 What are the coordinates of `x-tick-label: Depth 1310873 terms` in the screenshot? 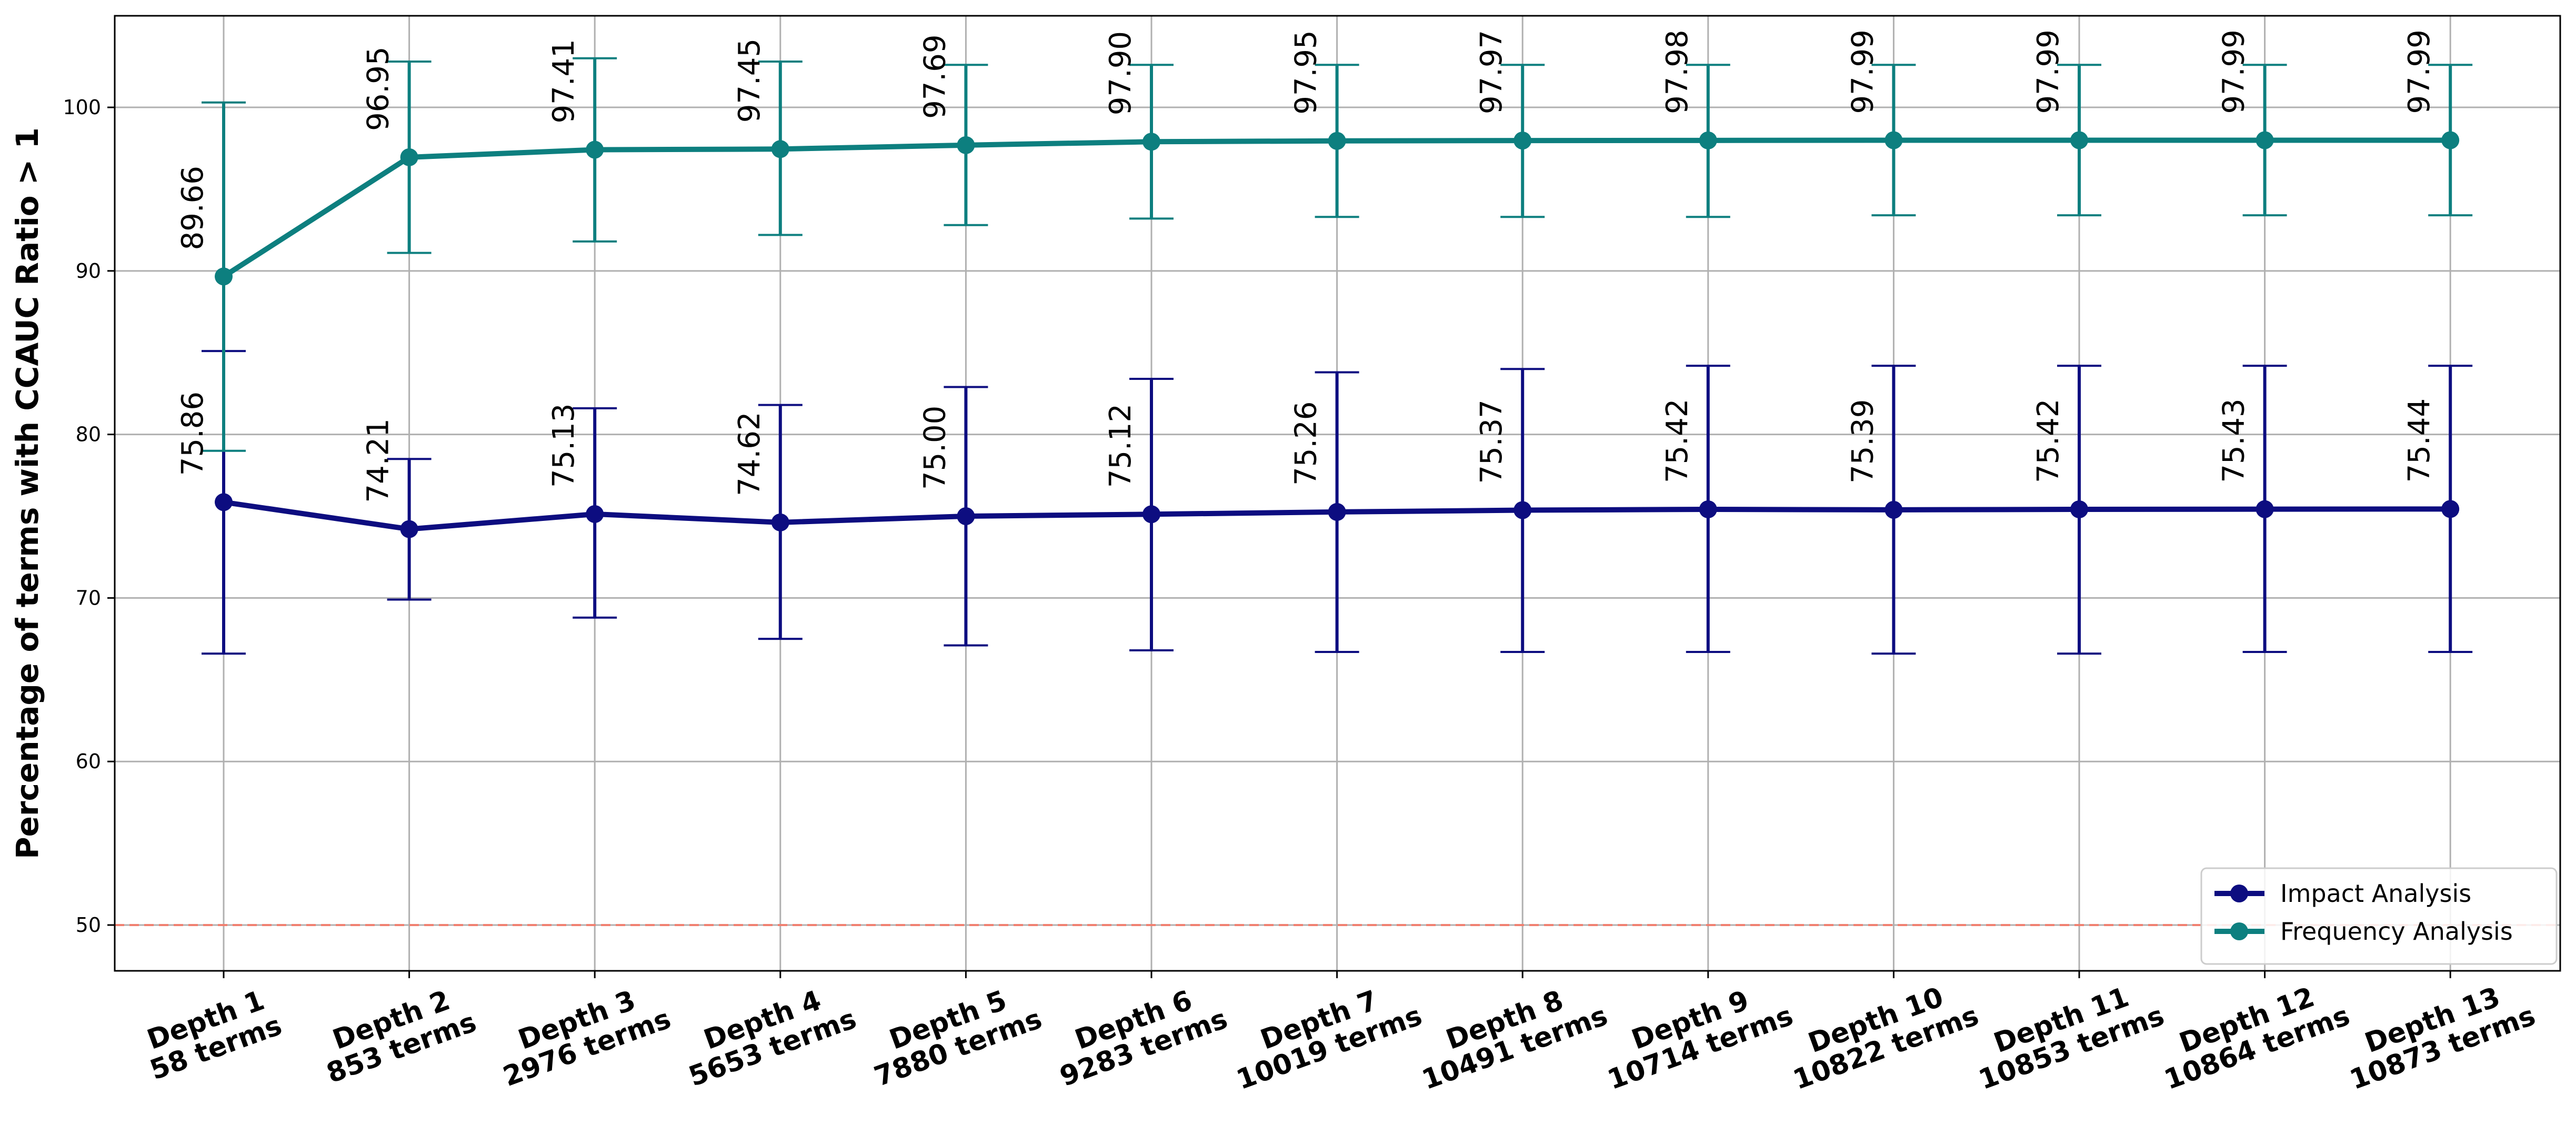 It's located at (2437, 1034).